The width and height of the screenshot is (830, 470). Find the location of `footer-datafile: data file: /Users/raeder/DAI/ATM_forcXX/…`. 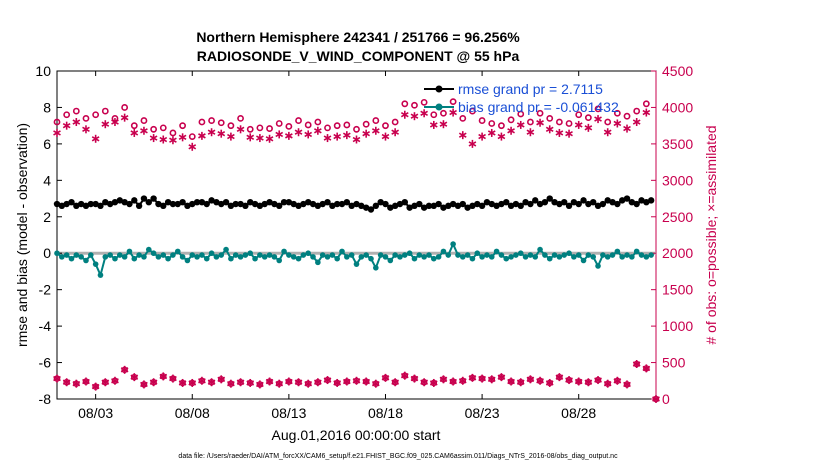

footer-datafile: data file: /Users/raeder/DAI/ATM_forcXX/… is located at coordinates (398, 456).